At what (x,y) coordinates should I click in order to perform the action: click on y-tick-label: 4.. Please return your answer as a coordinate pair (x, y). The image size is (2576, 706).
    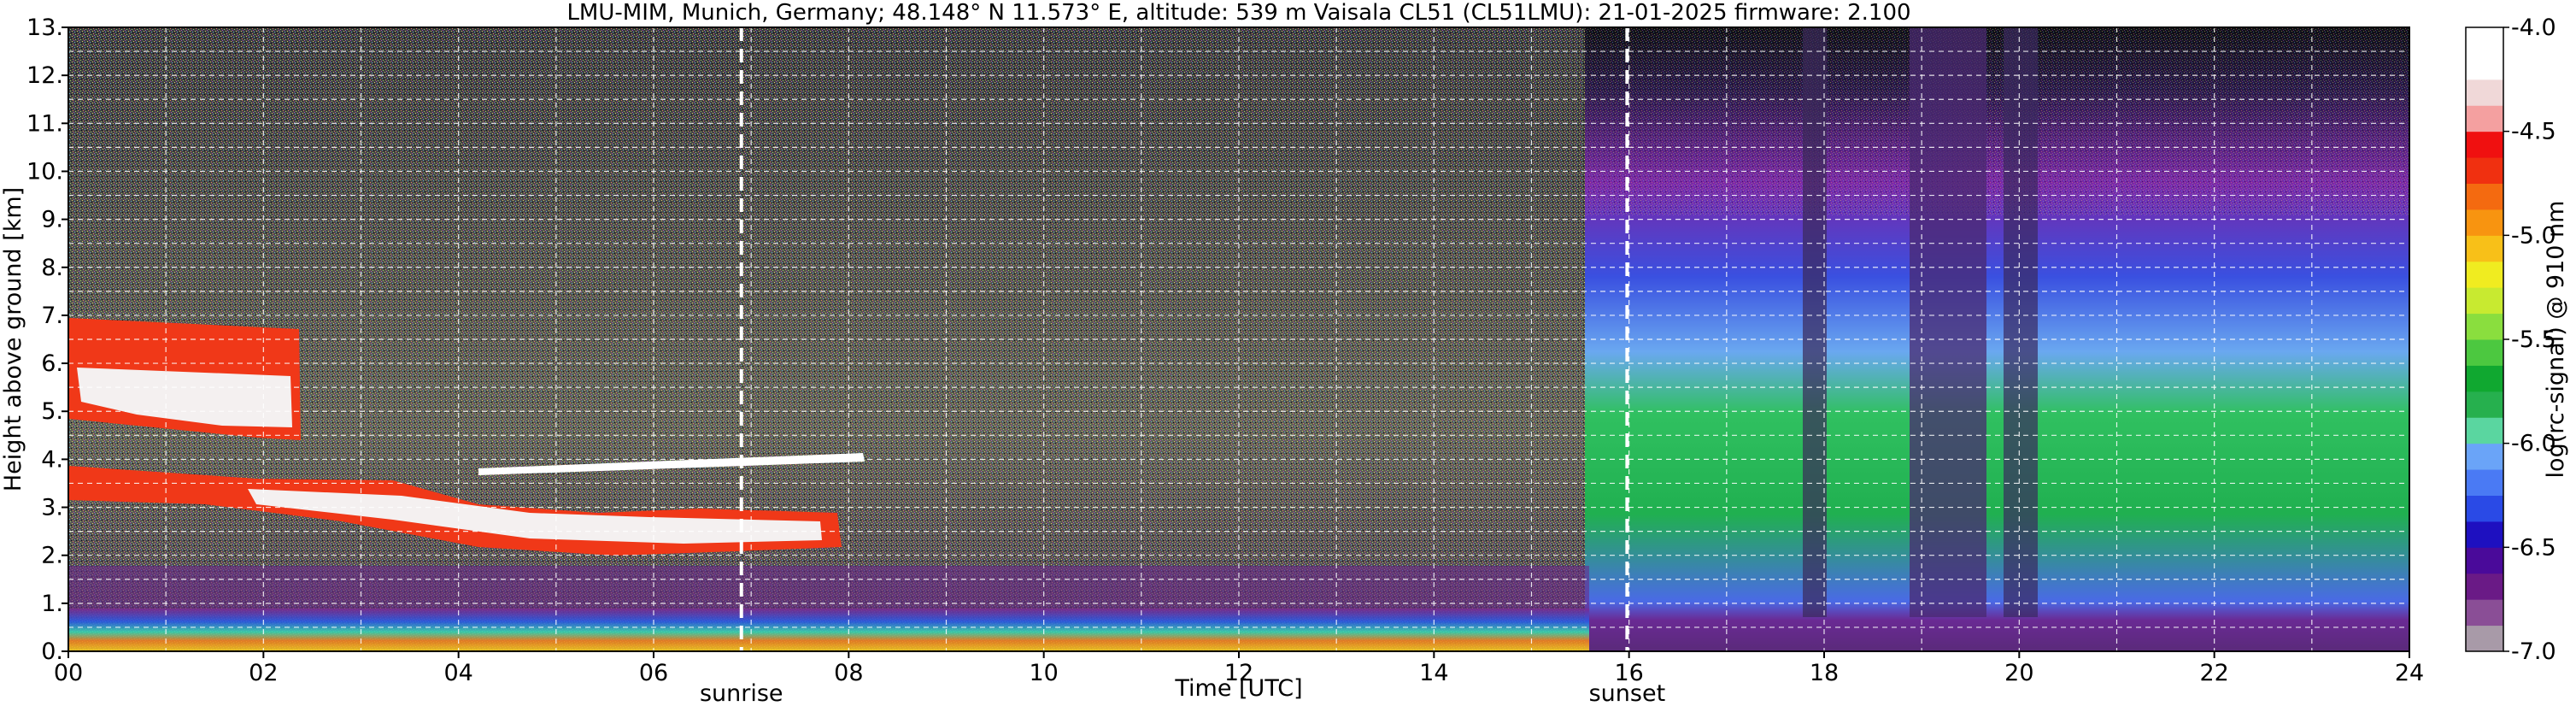
    Looking at the image, I should click on (52, 459).